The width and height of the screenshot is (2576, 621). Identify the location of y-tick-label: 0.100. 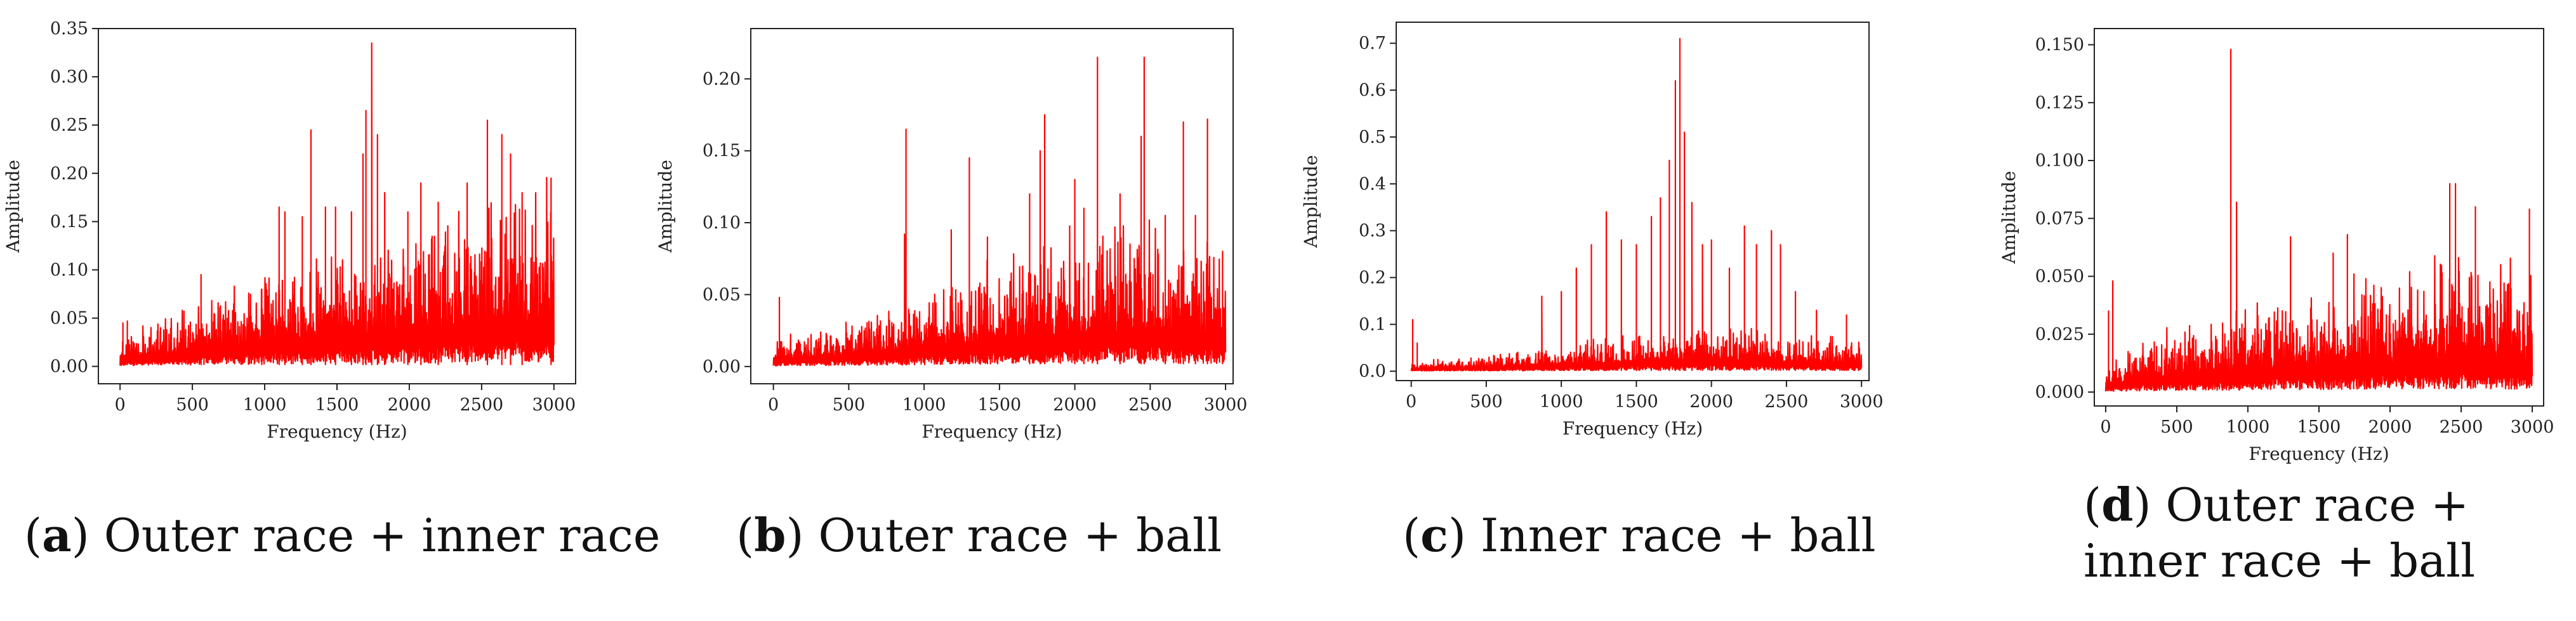
(2059, 161).